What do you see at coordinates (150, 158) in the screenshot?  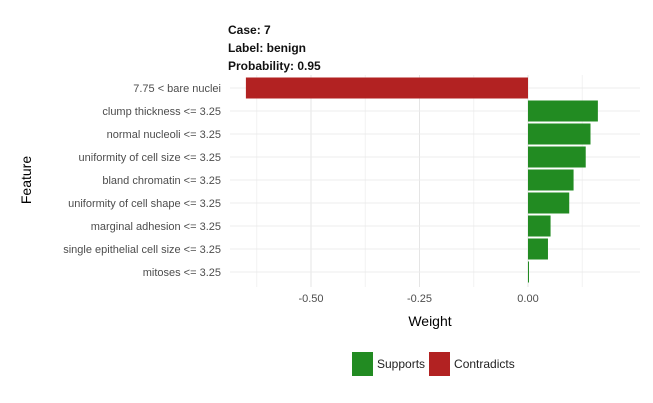 I see `y-tick-label: uniformity of cell size <= 3.25` at bounding box center [150, 158].